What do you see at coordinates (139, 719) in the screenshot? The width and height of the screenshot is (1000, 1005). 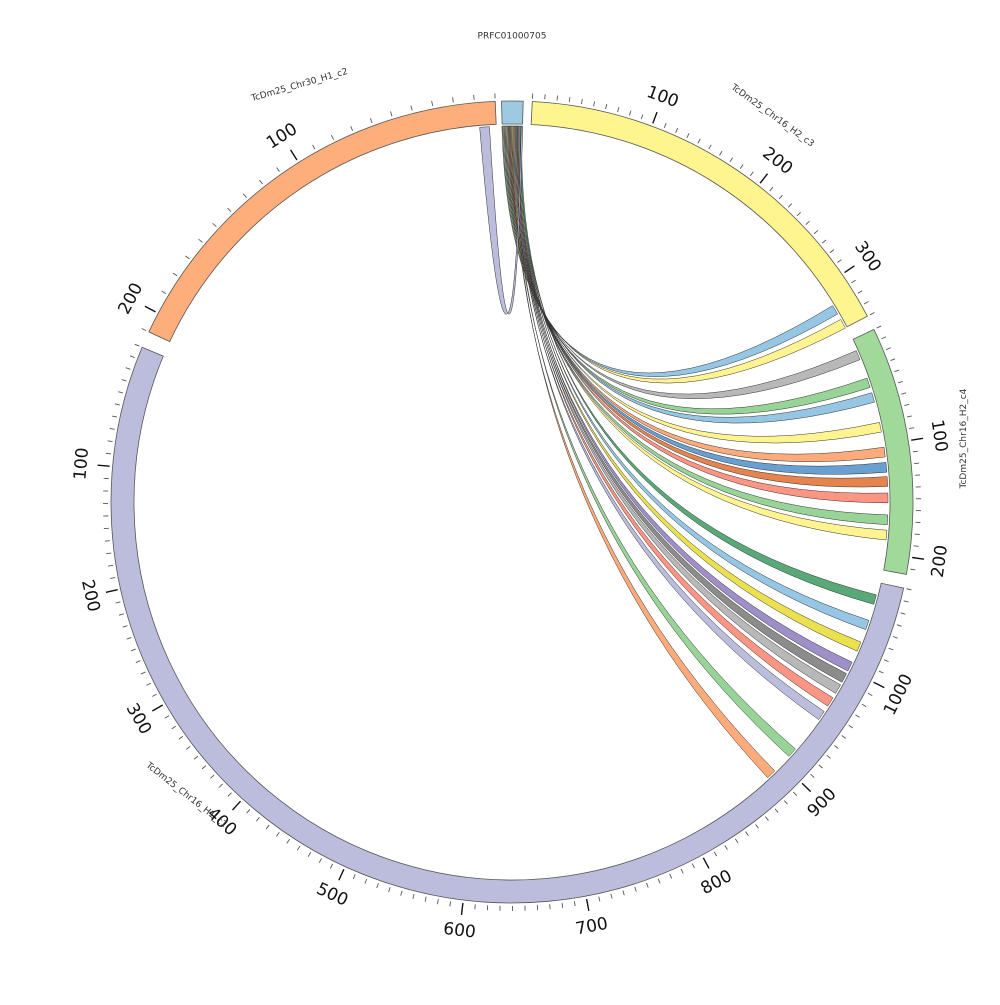 I see `tick-label: 300` at bounding box center [139, 719].